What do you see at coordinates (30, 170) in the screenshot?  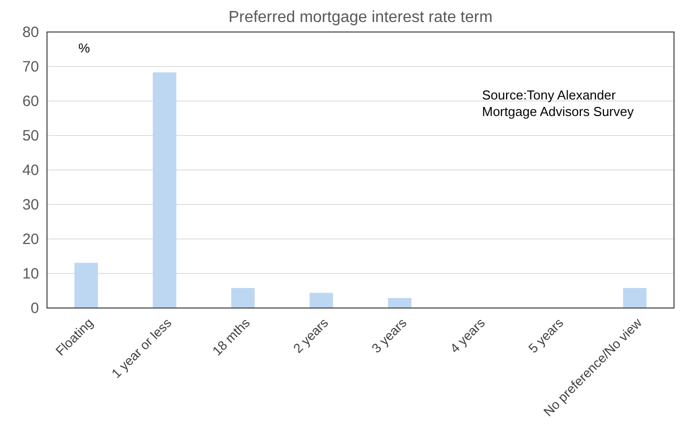 I see `y-tick-label: 40` at bounding box center [30, 170].